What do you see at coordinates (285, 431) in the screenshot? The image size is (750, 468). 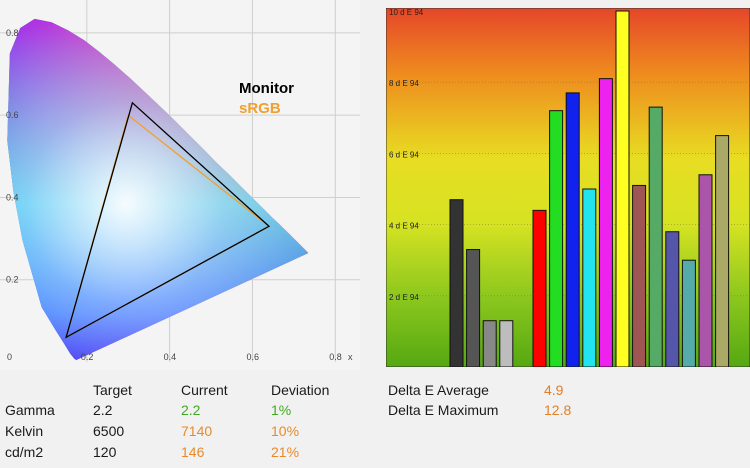 I see `row-kelvin-deviation: 10%` at bounding box center [285, 431].